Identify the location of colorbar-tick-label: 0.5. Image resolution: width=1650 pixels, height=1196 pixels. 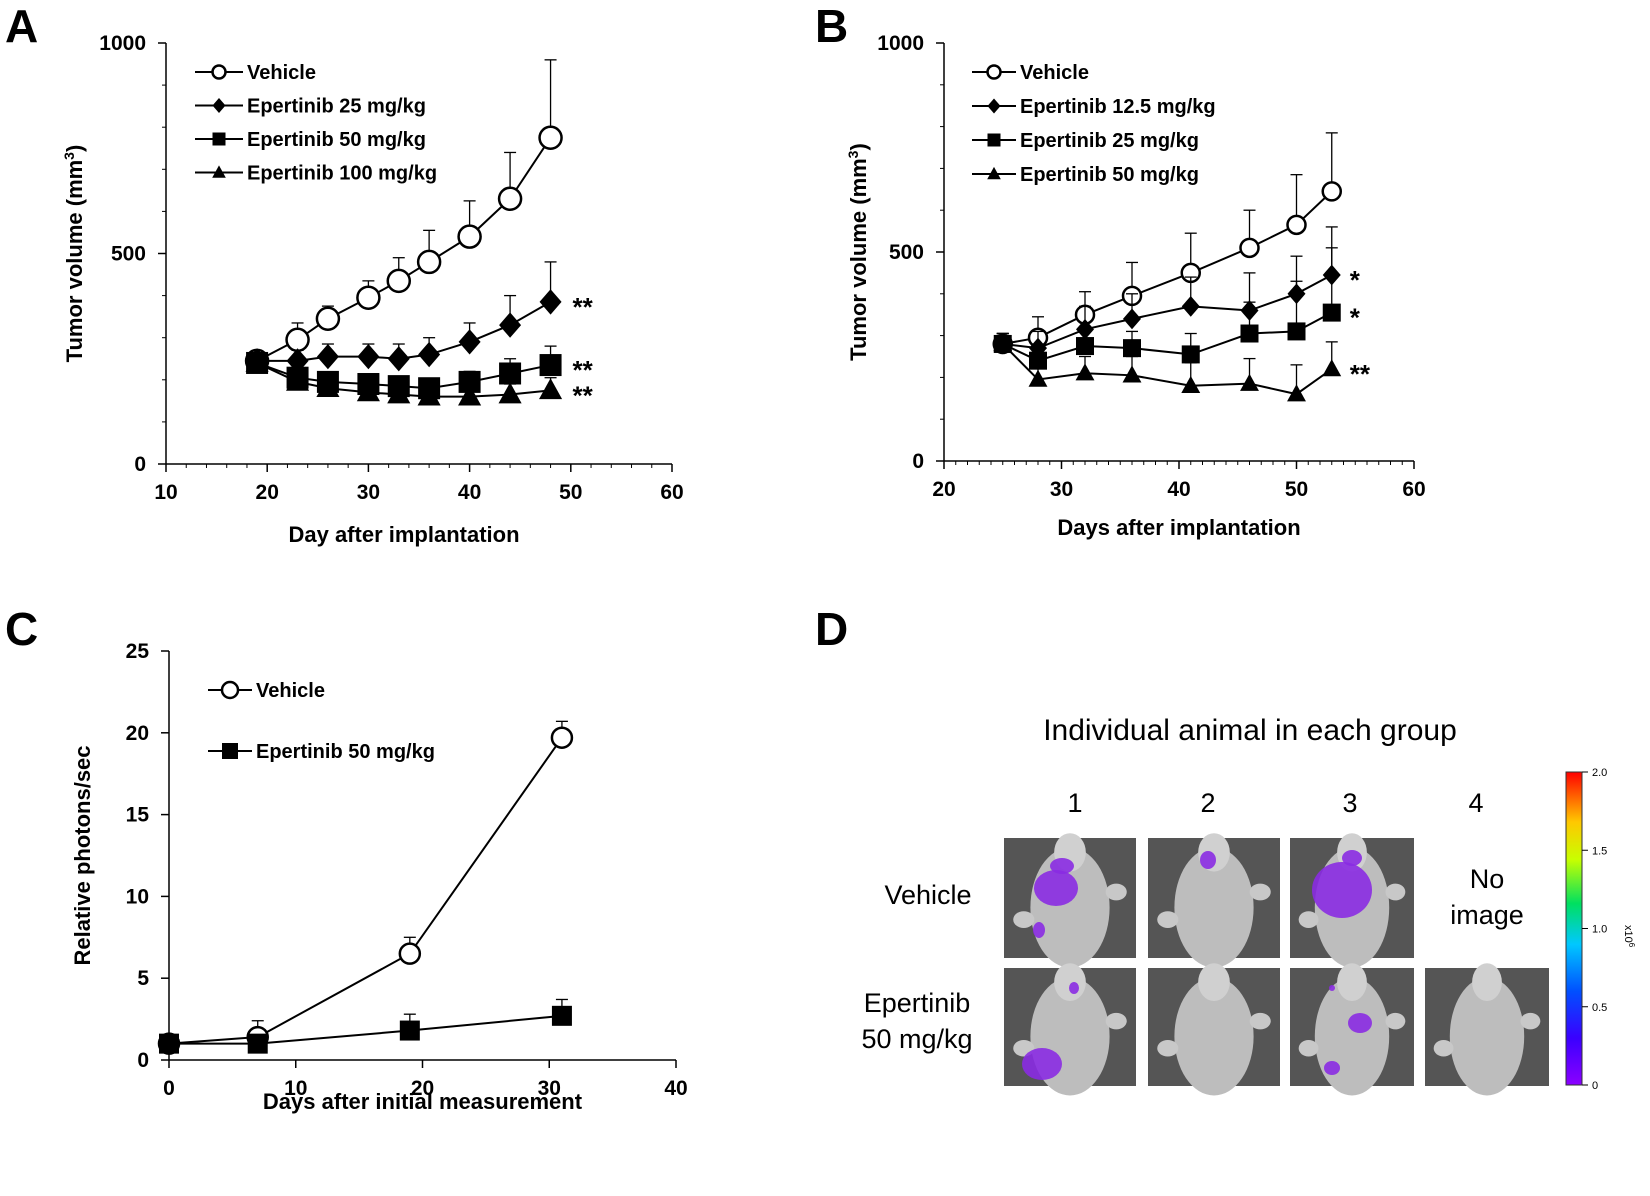
(1599, 1008).